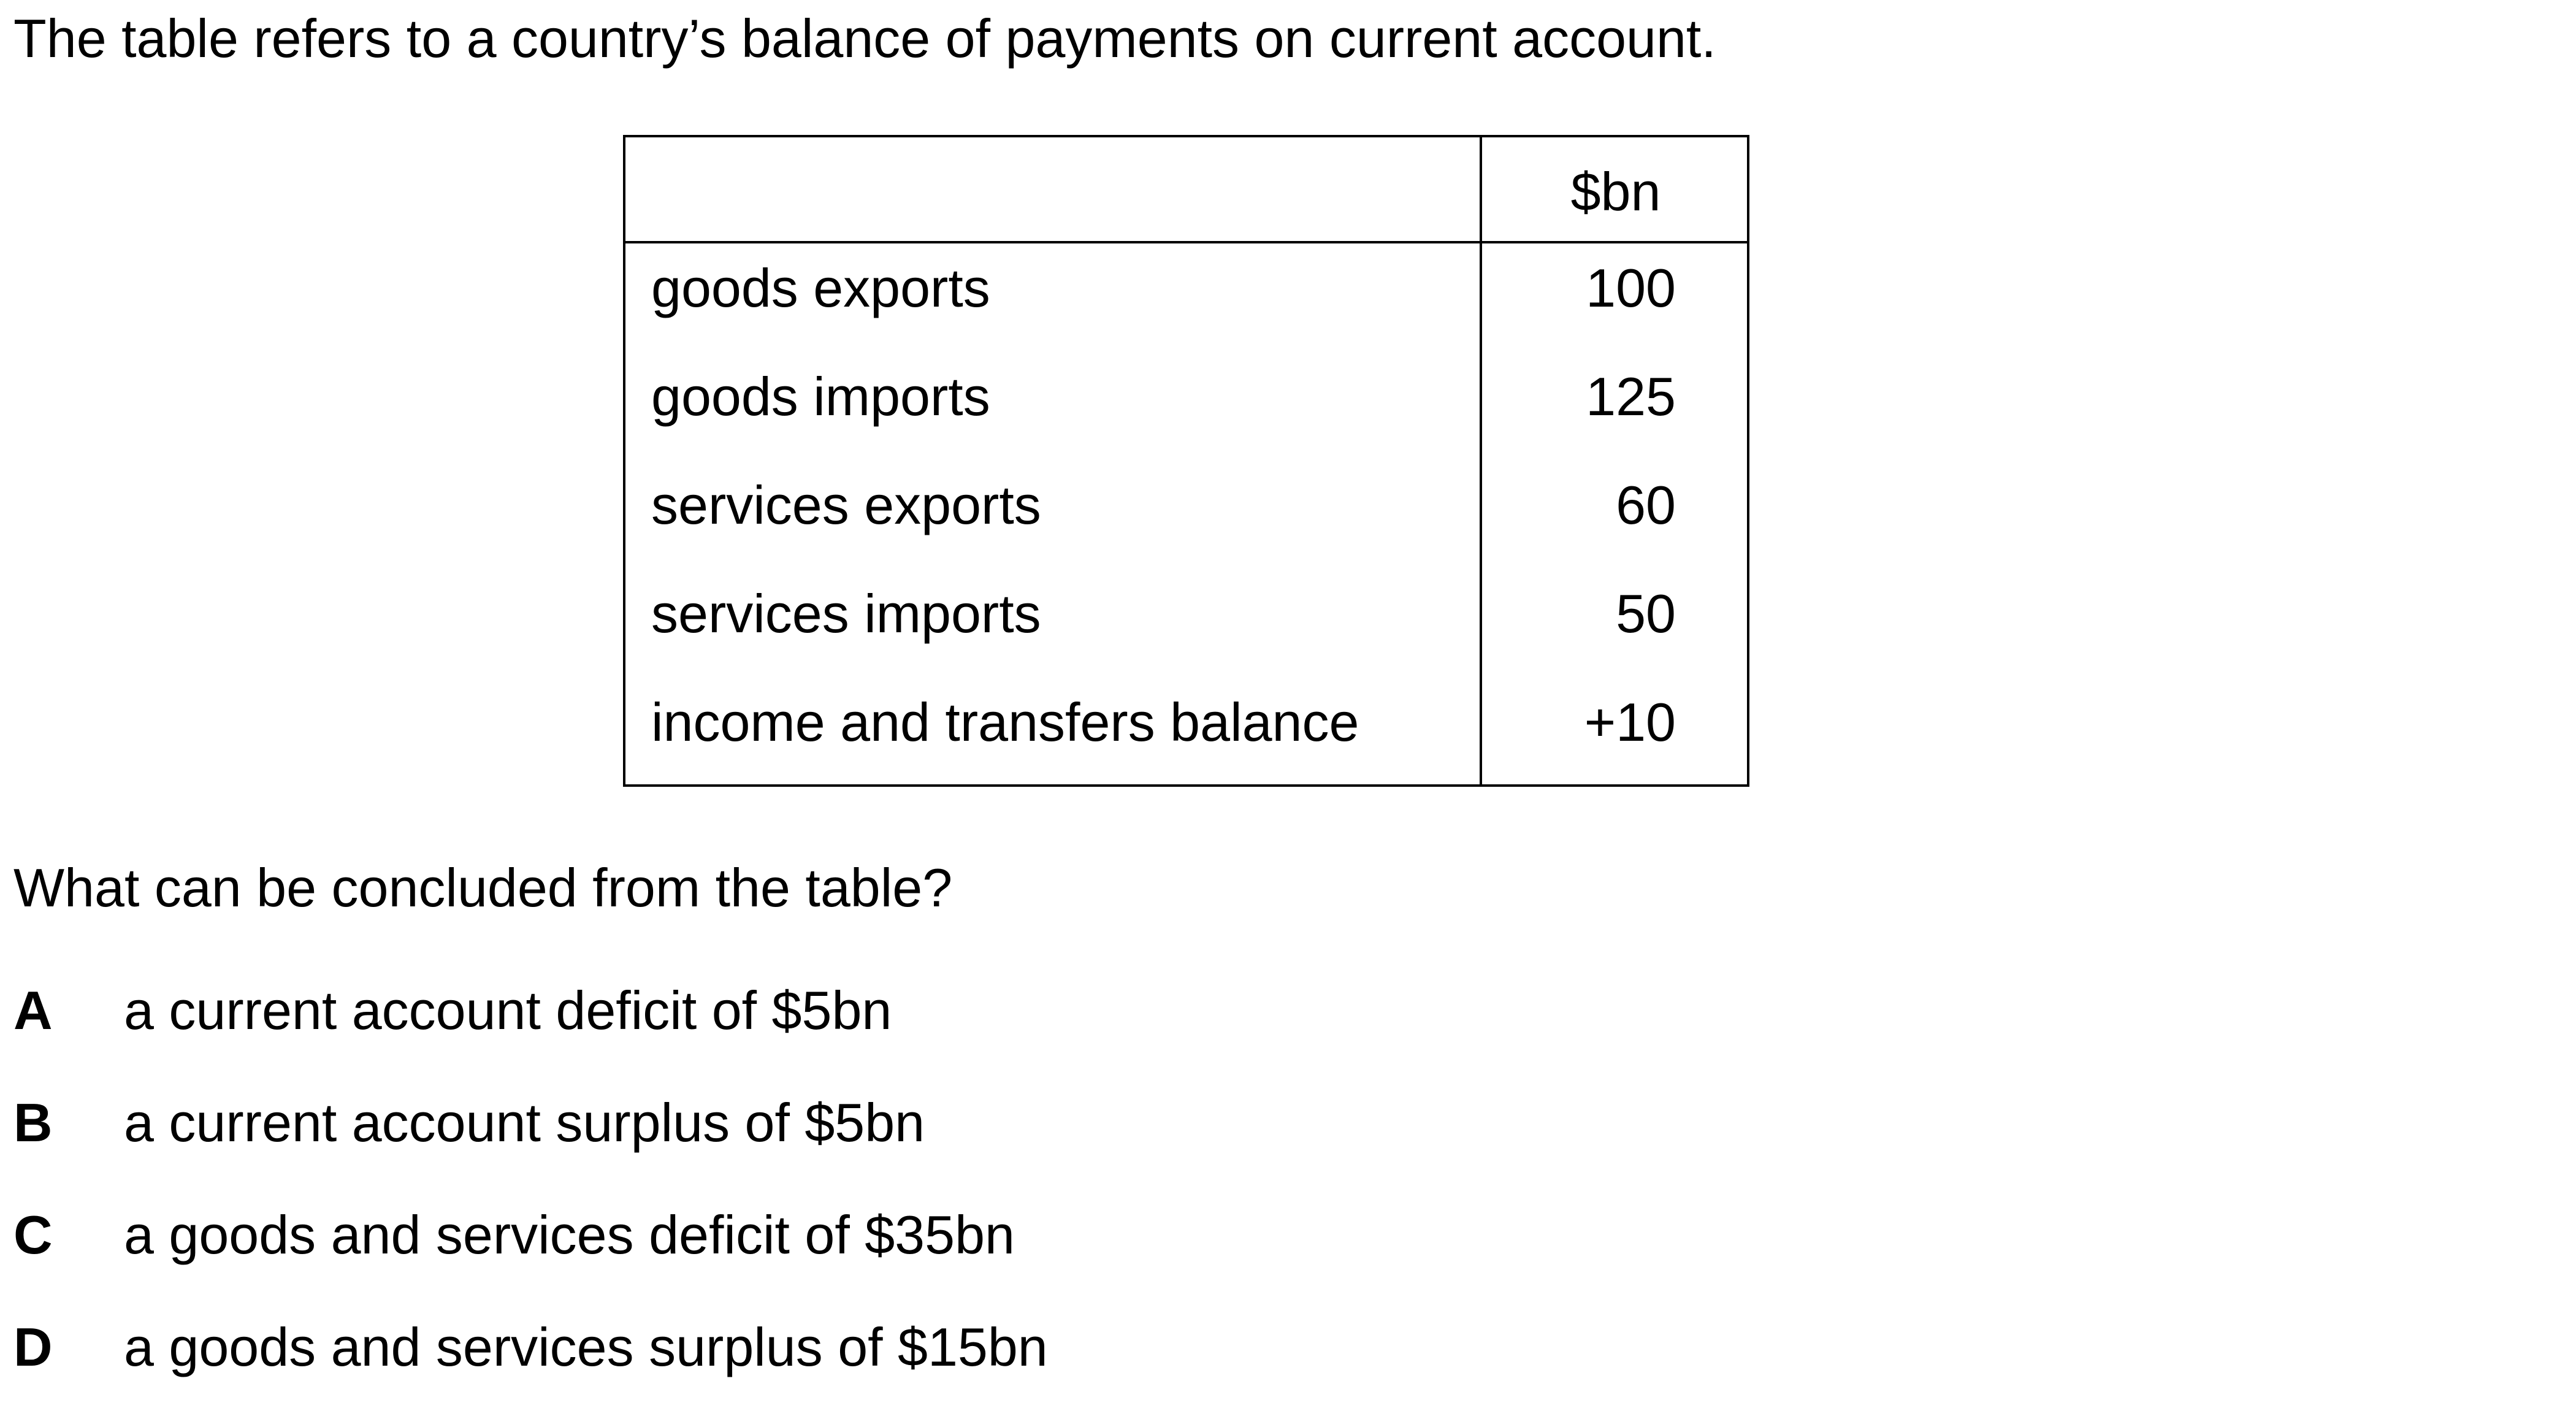  Describe the element at coordinates (1186, 242) in the screenshot. I see `header-divider` at that location.